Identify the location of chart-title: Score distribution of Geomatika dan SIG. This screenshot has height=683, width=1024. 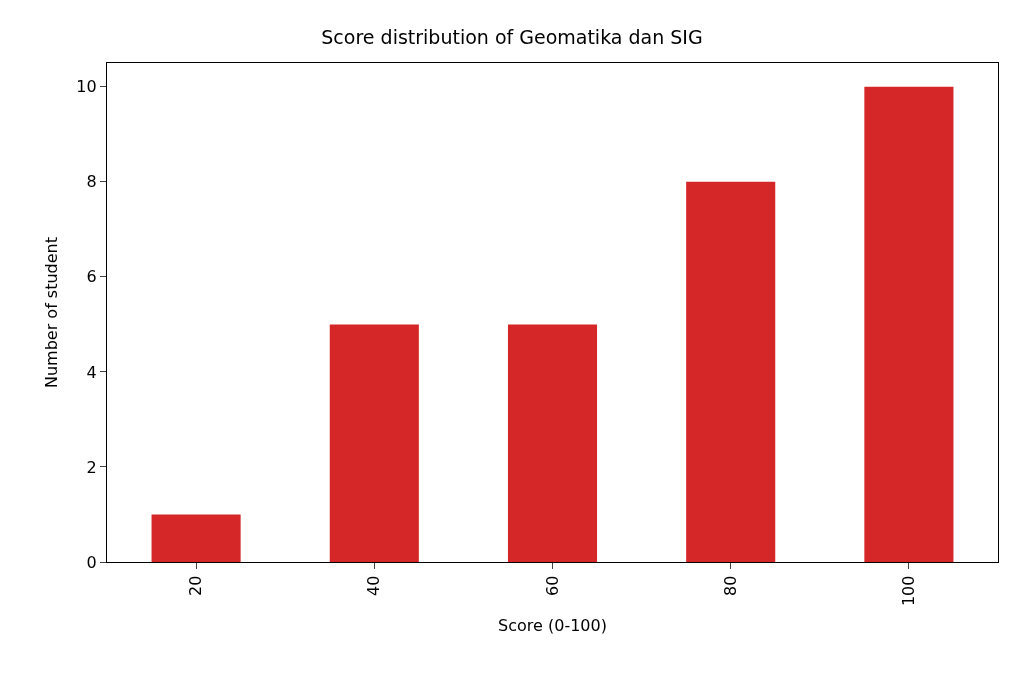
(512, 37).